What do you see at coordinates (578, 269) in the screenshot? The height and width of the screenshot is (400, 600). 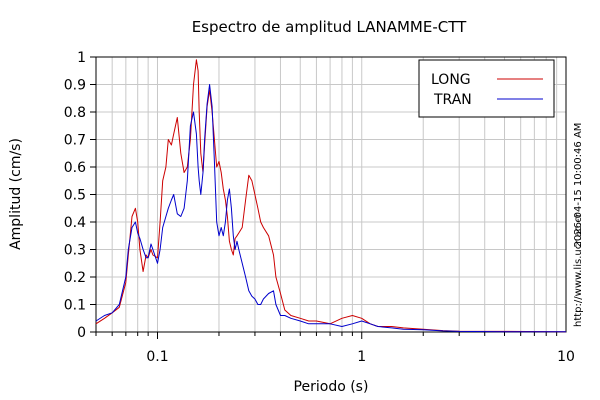 I see `source-url-text: http://www.lis.ucr.ac.cr` at bounding box center [578, 269].